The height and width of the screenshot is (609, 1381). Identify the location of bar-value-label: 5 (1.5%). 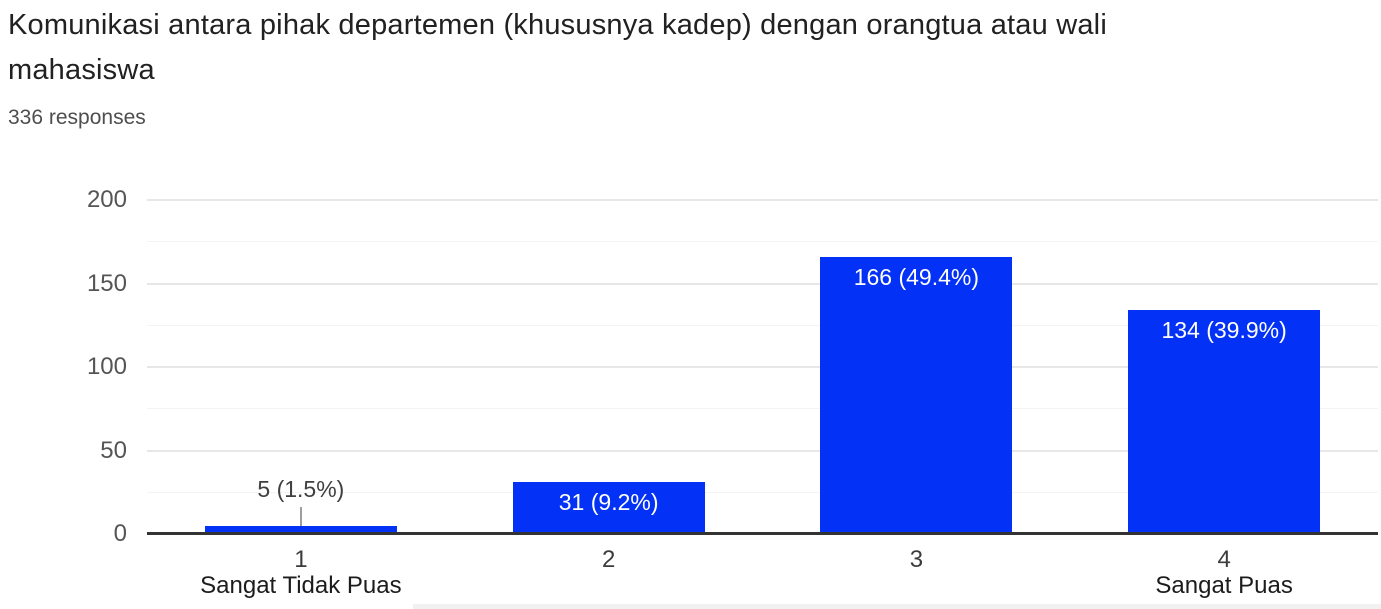
(301, 488).